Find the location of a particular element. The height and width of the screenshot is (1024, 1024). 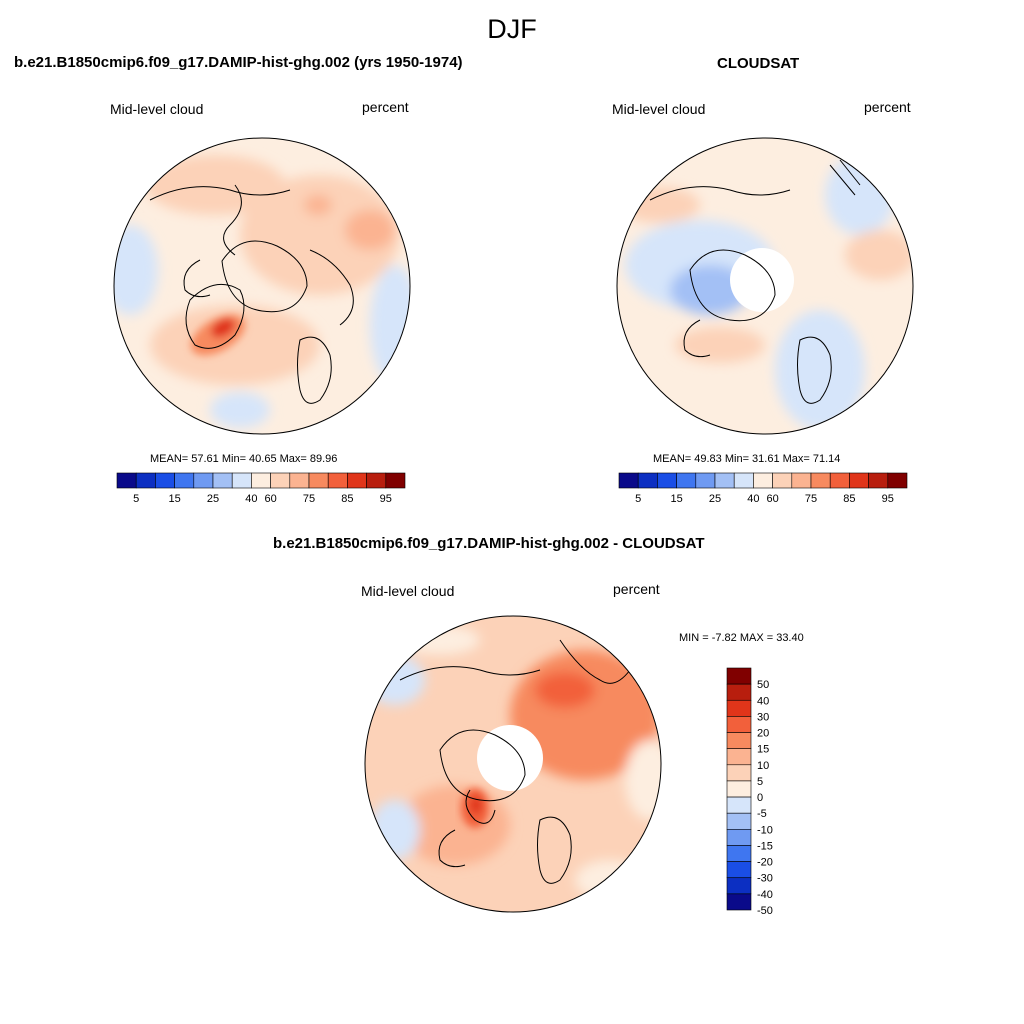

model-colorbar-tick-label: 85 is located at coordinates (347, 499).